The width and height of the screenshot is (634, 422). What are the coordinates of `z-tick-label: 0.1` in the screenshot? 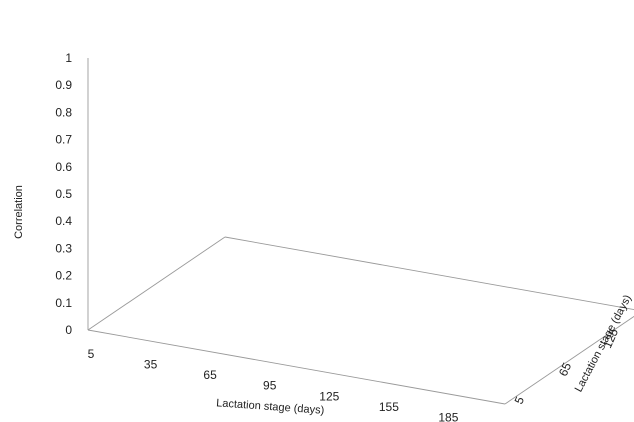 It's located at (63, 303).